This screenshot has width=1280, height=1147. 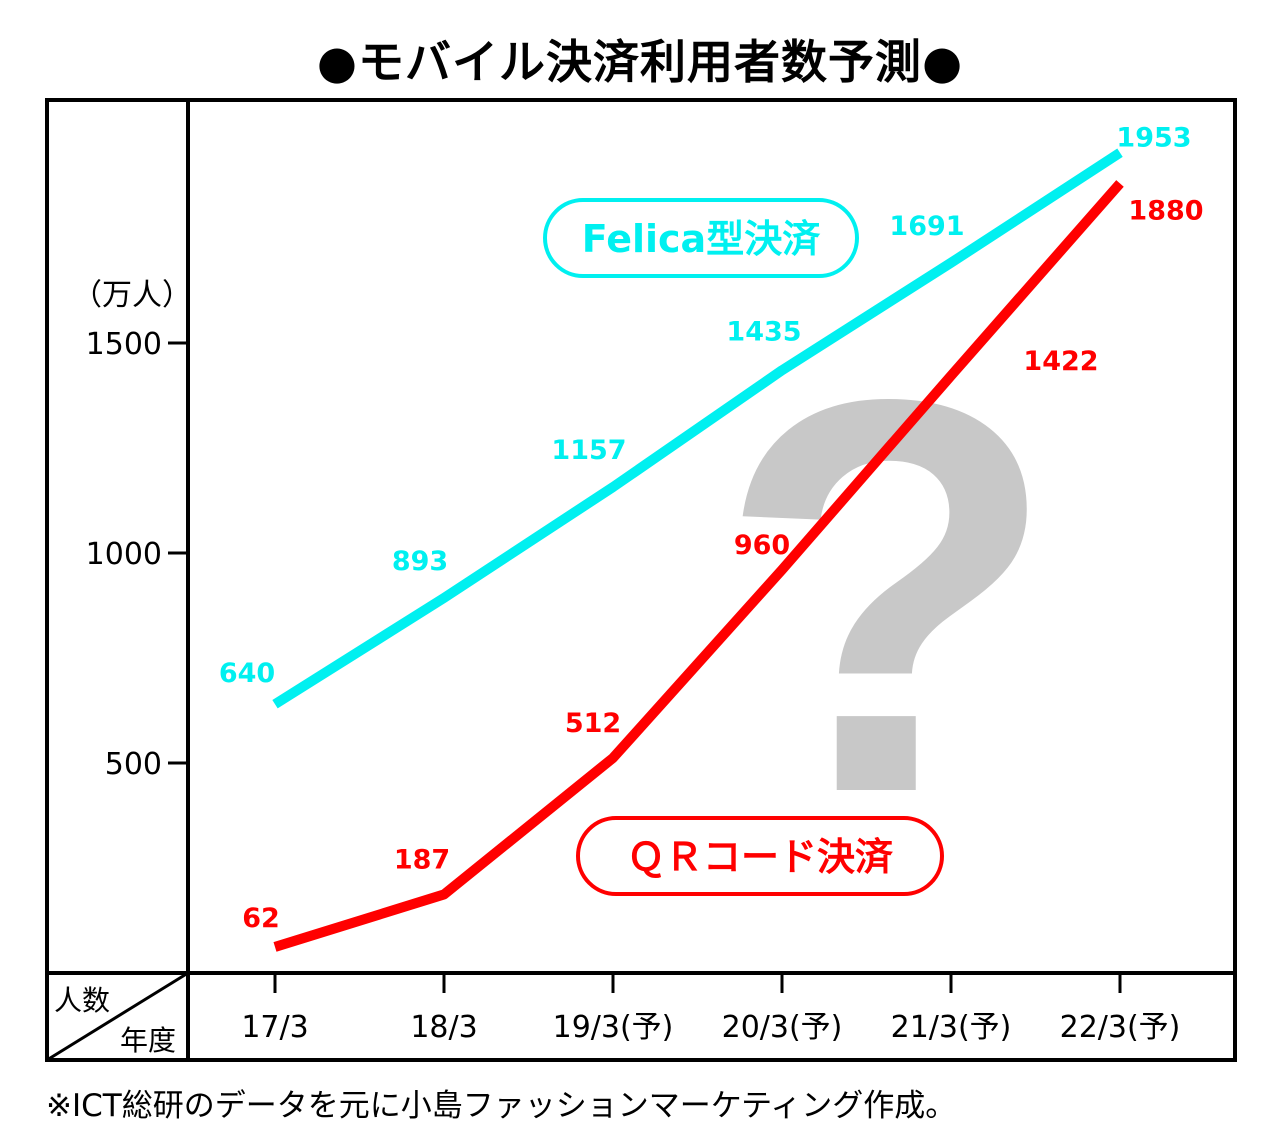 What do you see at coordinates (926, 226) in the screenshot?
I see `data-label-felica: 1691` at bounding box center [926, 226].